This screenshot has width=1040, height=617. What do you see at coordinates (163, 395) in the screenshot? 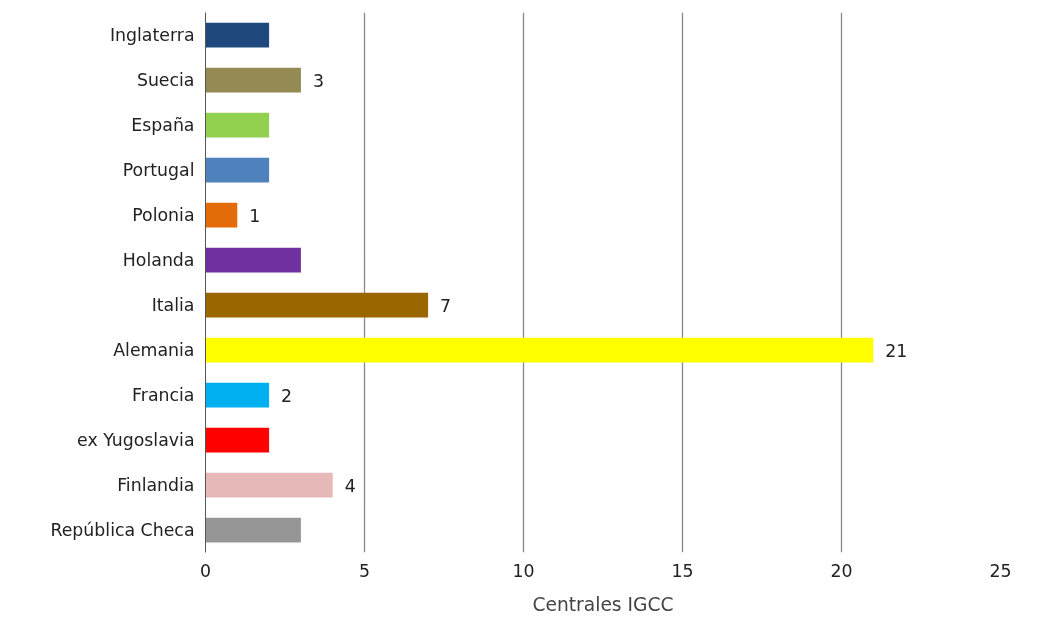
I see `y-tick-label: Francia` at bounding box center [163, 395].